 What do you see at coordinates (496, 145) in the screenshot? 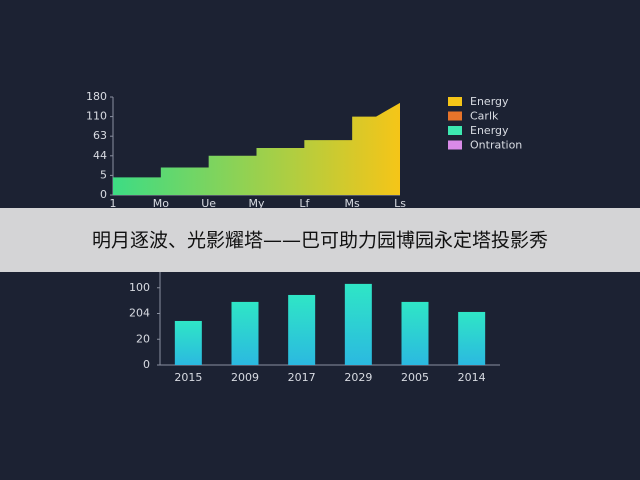
I see `legend-label: Ontration` at bounding box center [496, 145].